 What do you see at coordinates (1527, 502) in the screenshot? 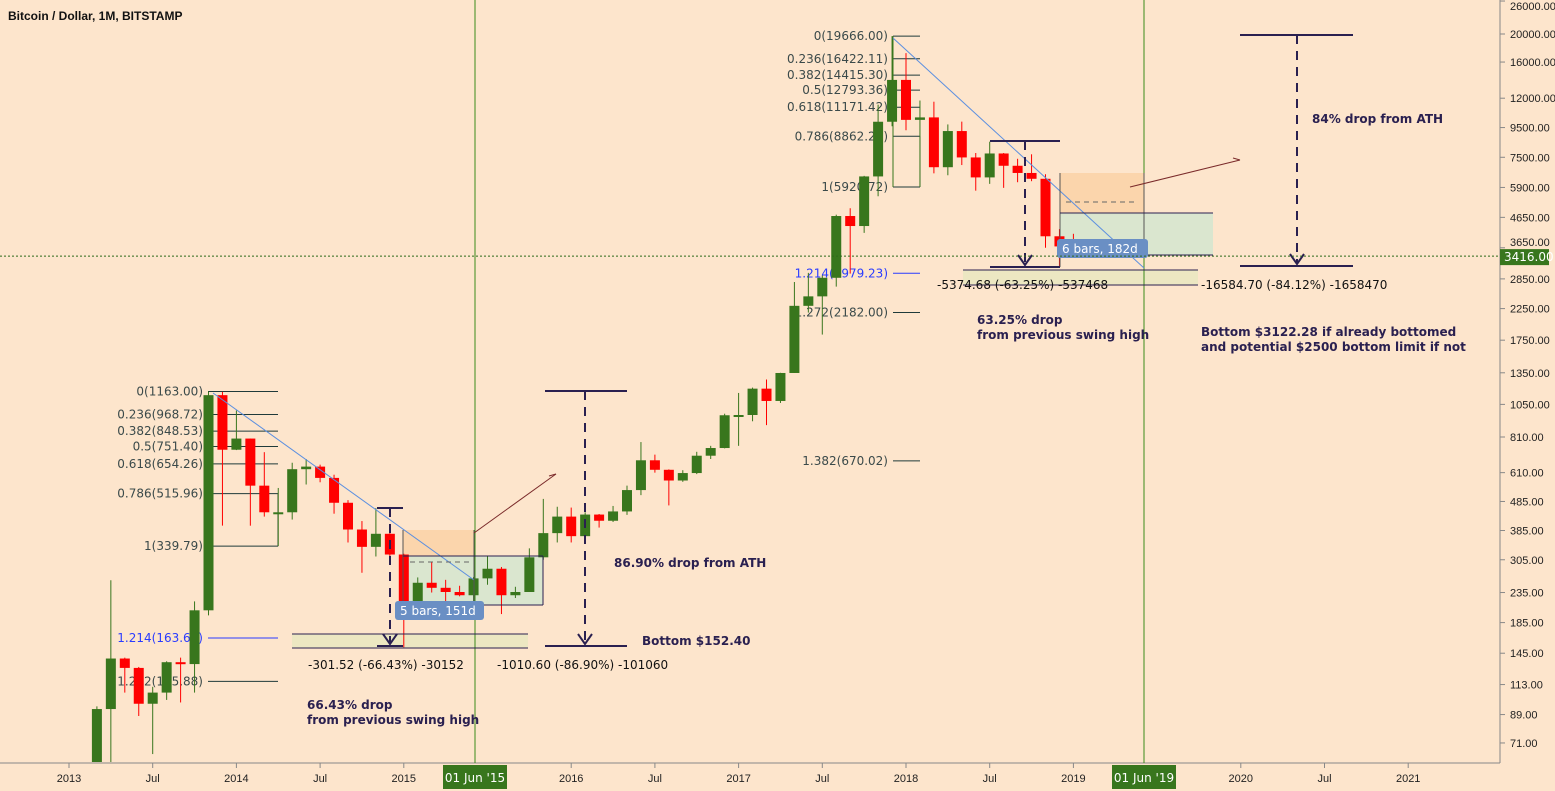
I see `price-tick-label: 485.00` at bounding box center [1527, 502].